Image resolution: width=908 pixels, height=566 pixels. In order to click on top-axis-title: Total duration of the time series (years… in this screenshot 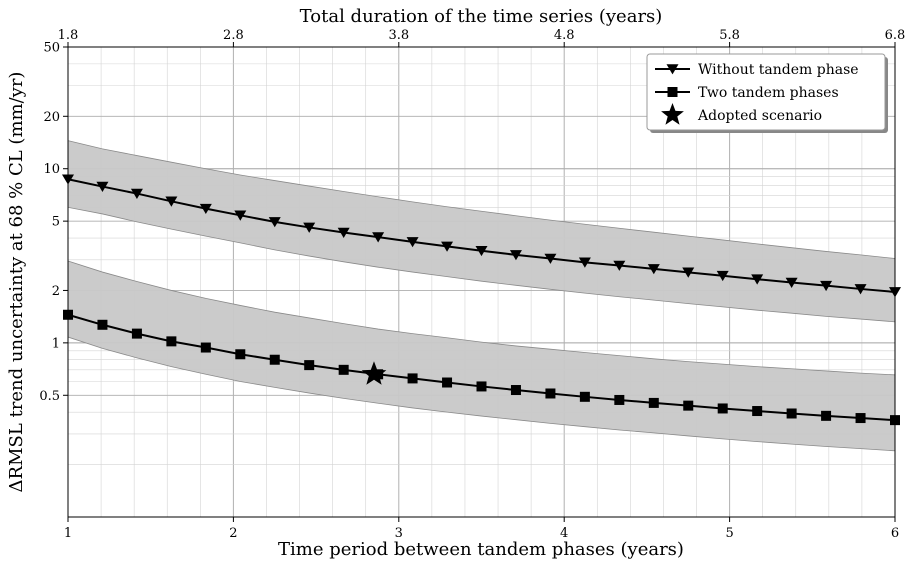, I will do `click(481, 16)`.